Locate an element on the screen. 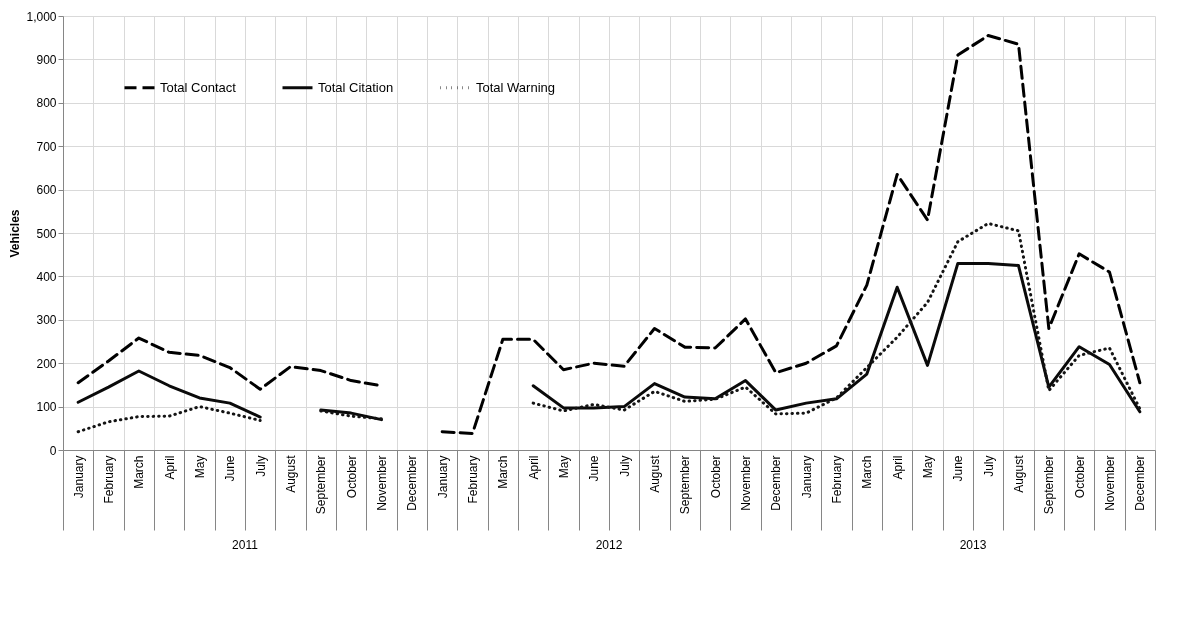 This screenshot has height=642, width=1198. y-tick-label: 100 is located at coordinates (46, 407).